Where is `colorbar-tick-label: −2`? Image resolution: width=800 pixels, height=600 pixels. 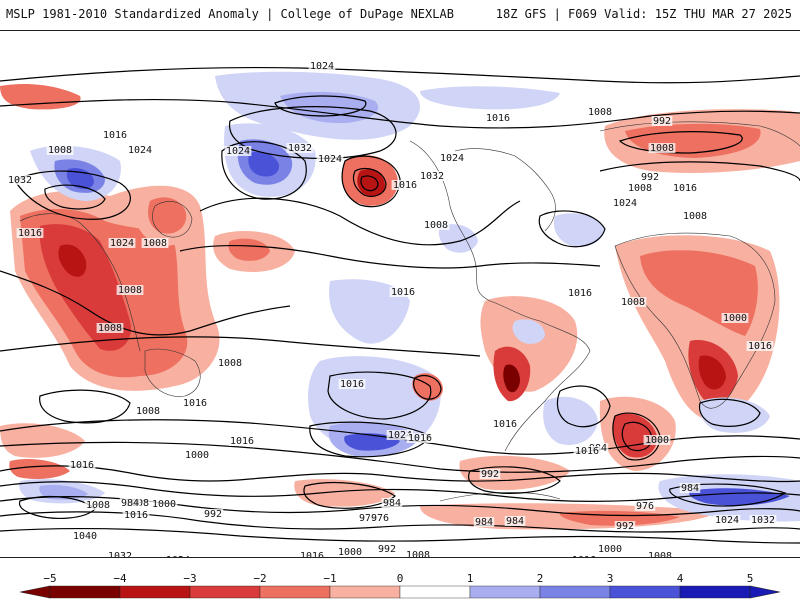
colorbar-tick-label: −2 is located at coordinates (259, 578).